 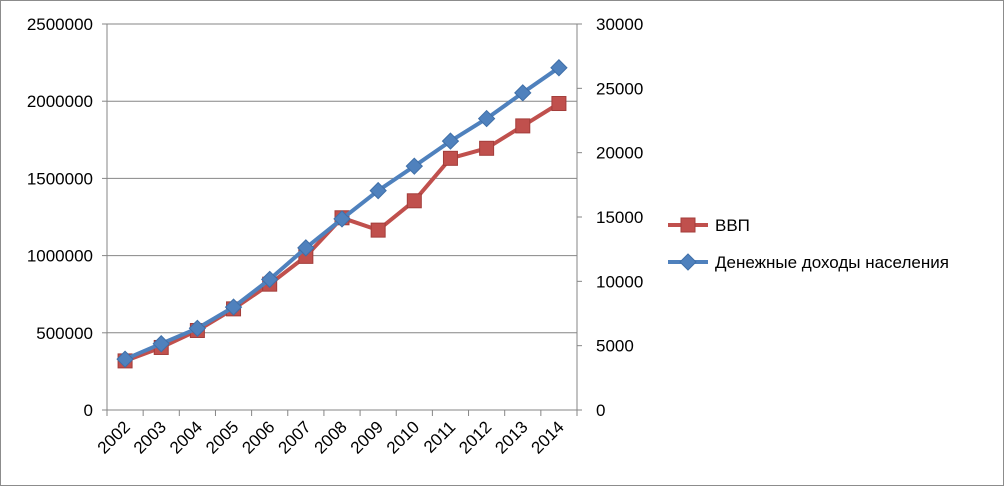 What do you see at coordinates (150, 437) in the screenshot?
I see `x-tick-label: 2003` at bounding box center [150, 437].